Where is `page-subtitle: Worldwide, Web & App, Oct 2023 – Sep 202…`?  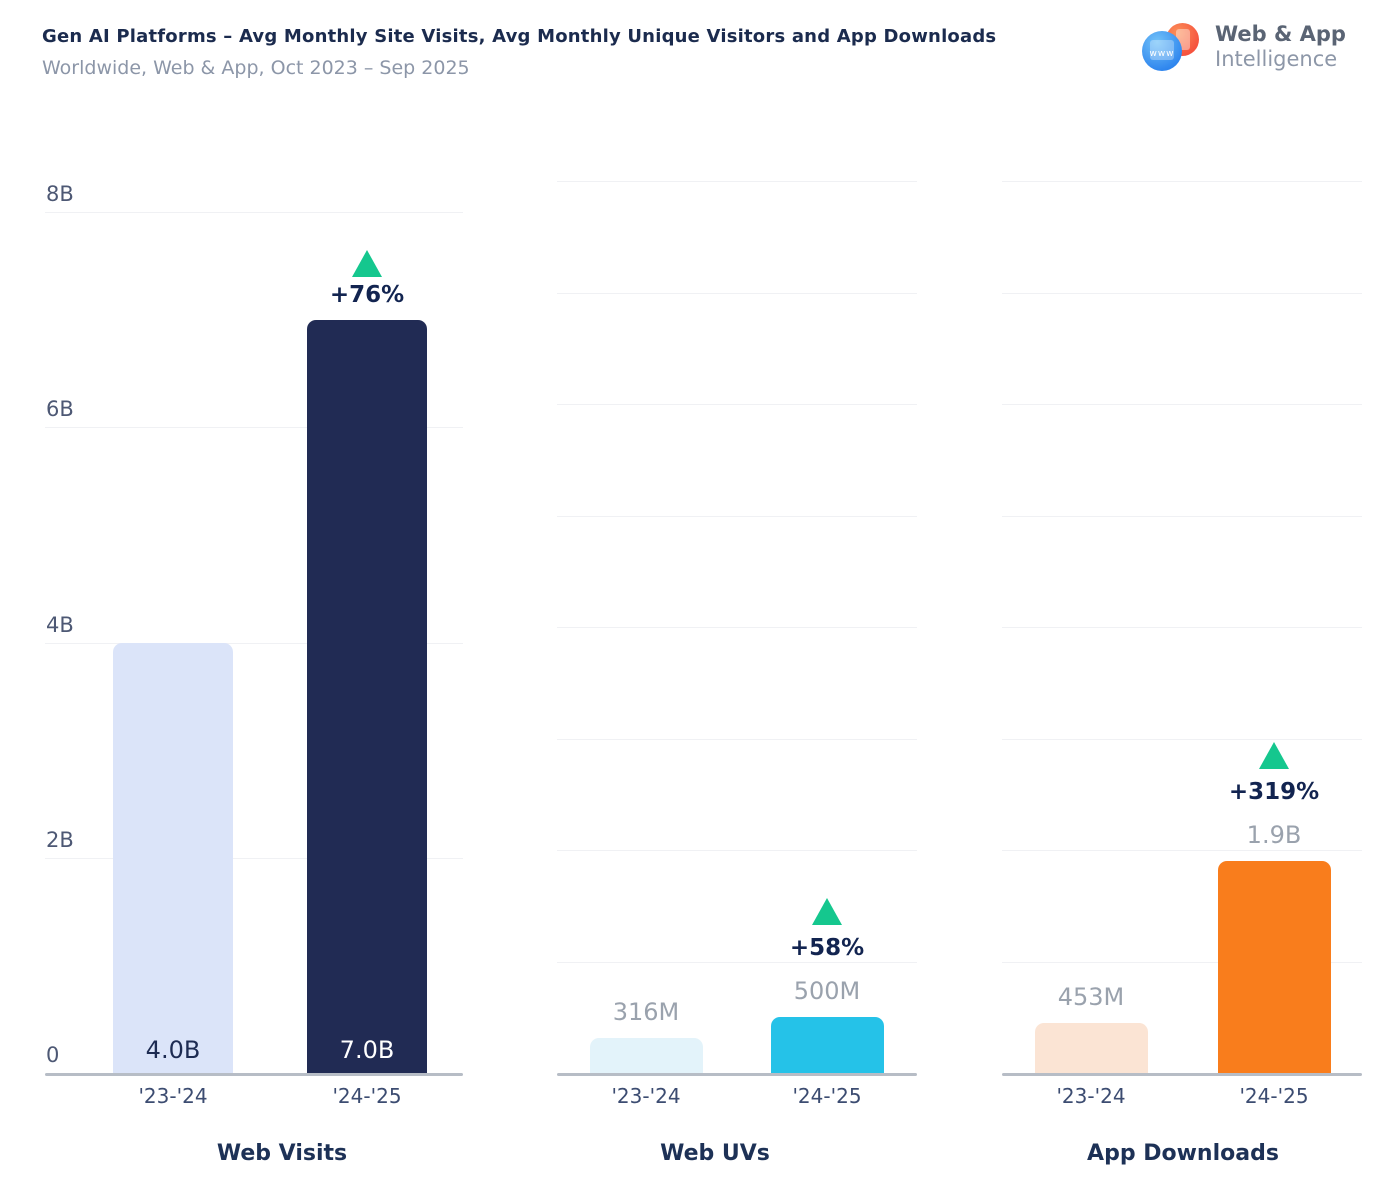
page-subtitle: Worldwide, Web & App, Oct 2023 – Sep 202… is located at coordinates (256, 68).